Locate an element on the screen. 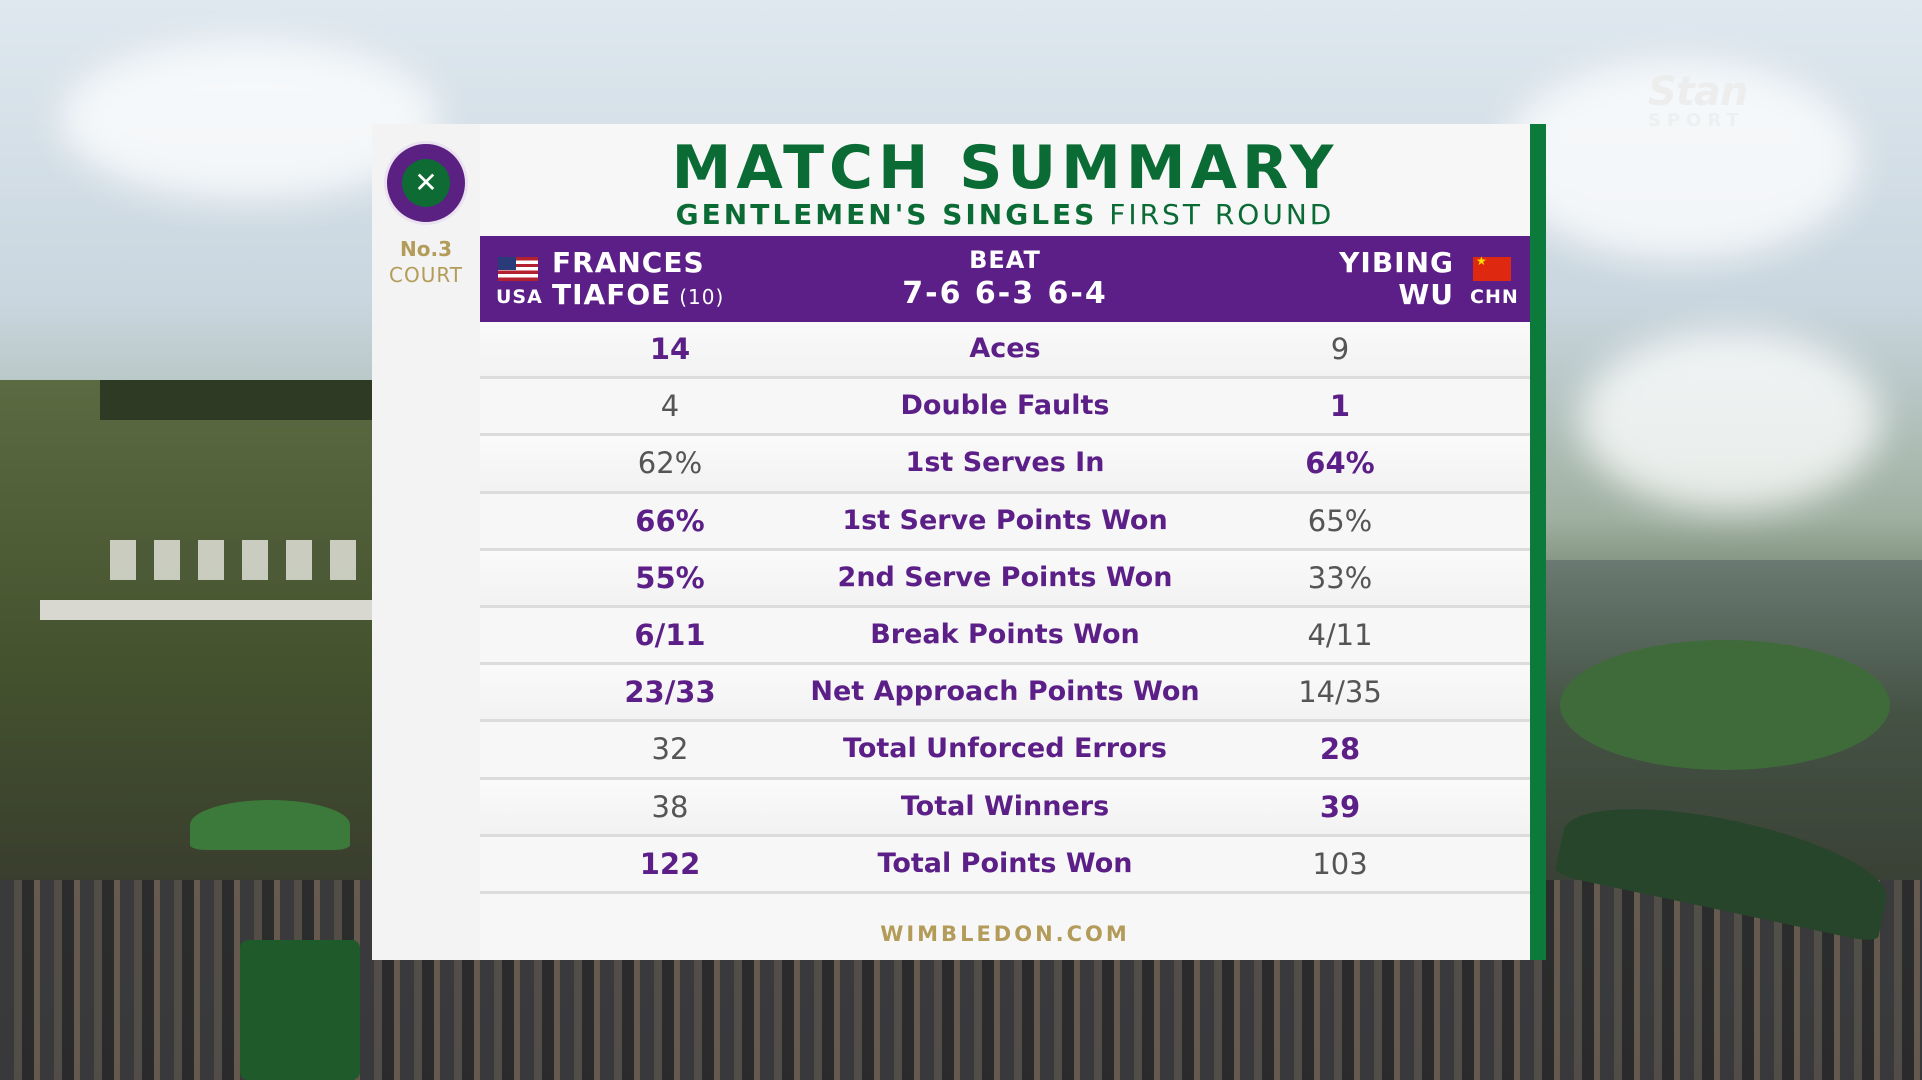 The width and height of the screenshot is (1922, 1080). stat-label: Aces is located at coordinates (1005, 348).